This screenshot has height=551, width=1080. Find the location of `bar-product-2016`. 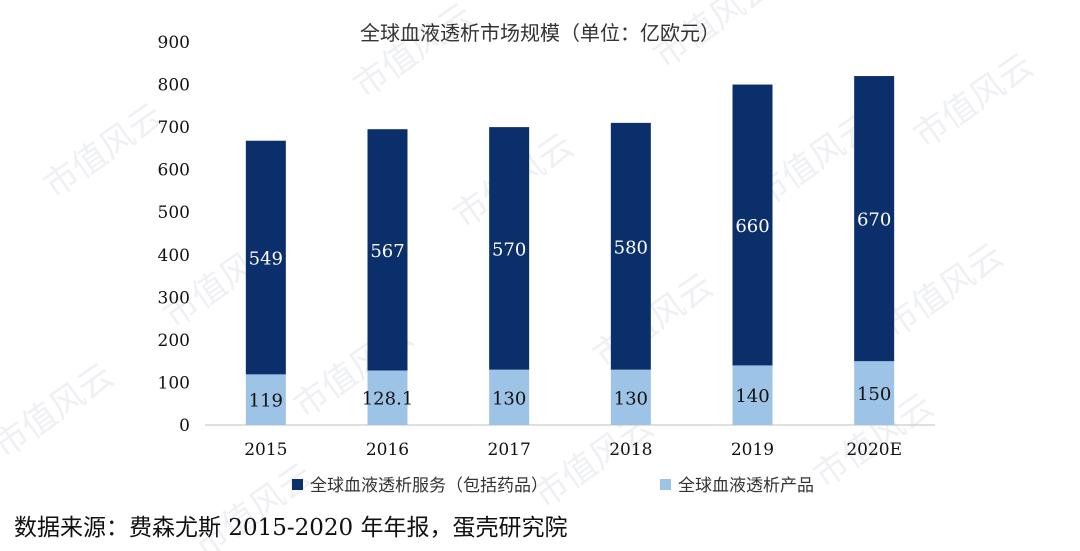

bar-product-2016 is located at coordinates (387, 397).